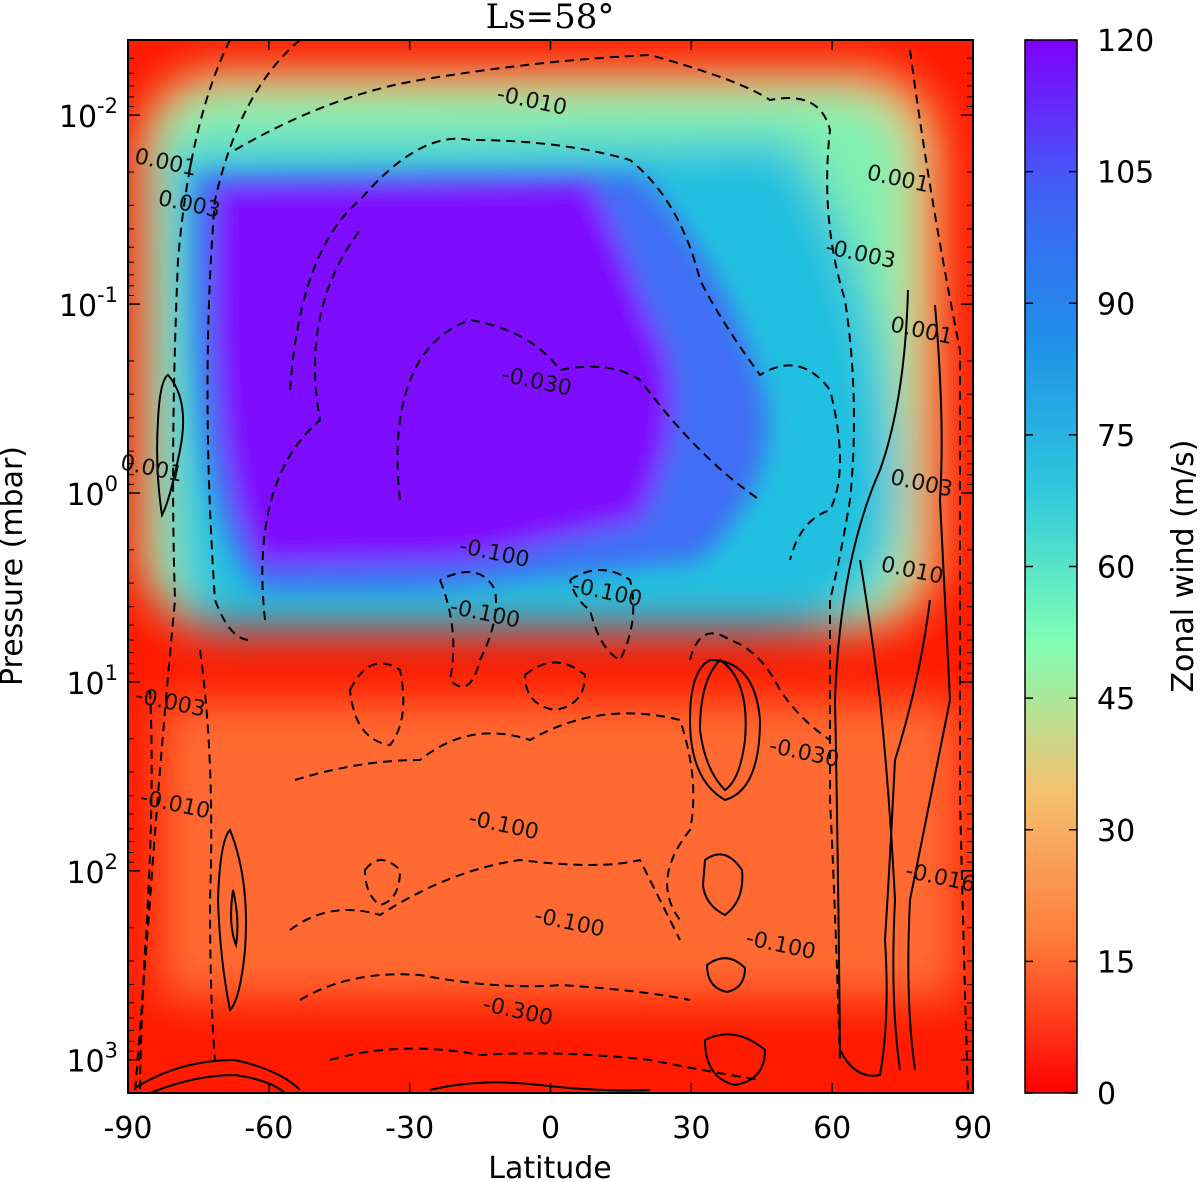  Describe the element at coordinates (1183, 565) in the screenshot. I see `colorbar-label: Zonal wind (m/s)` at that location.